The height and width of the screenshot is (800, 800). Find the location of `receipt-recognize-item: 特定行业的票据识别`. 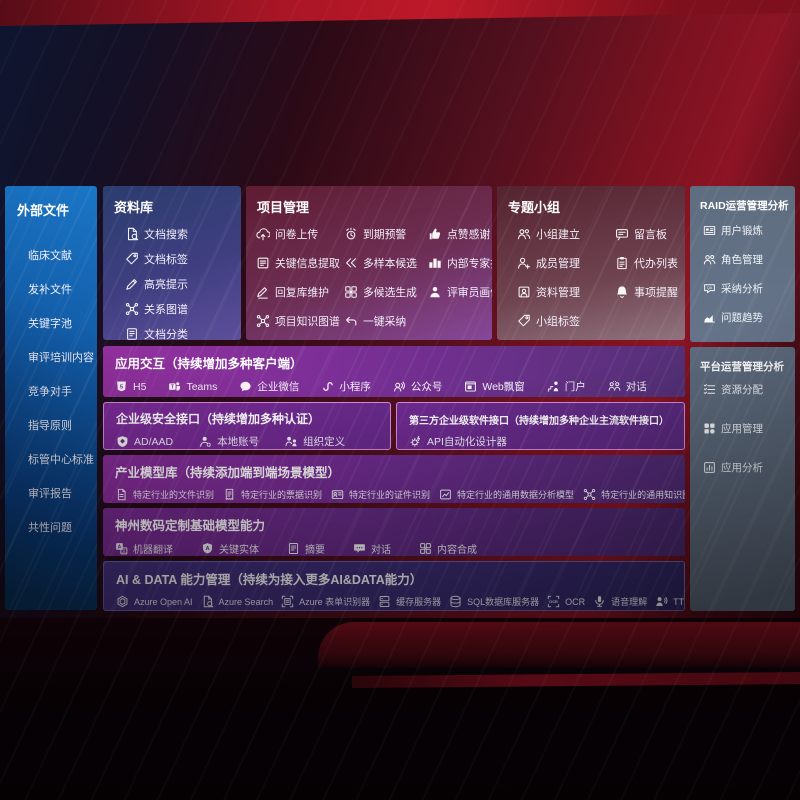

receipt-recognize-item: 特定行业的票据识别 is located at coordinates (272, 494).